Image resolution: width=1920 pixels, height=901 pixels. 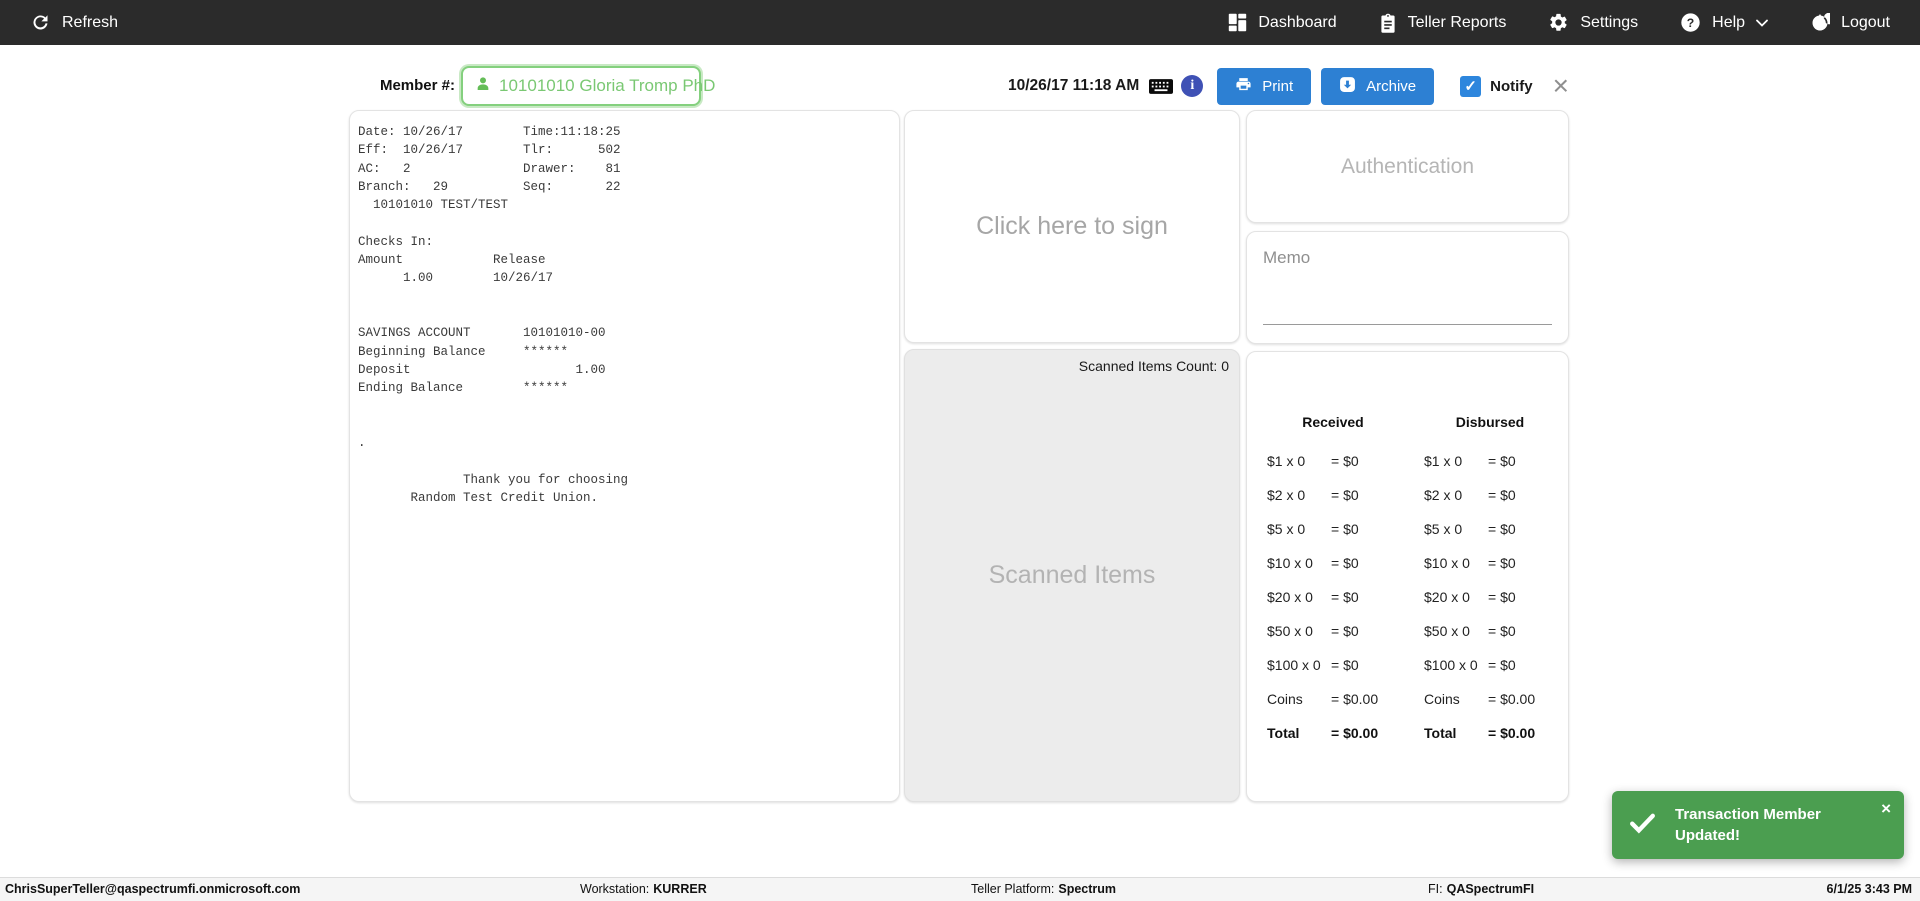 What do you see at coordinates (1333, 422) in the screenshot?
I see `received-header: Received` at bounding box center [1333, 422].